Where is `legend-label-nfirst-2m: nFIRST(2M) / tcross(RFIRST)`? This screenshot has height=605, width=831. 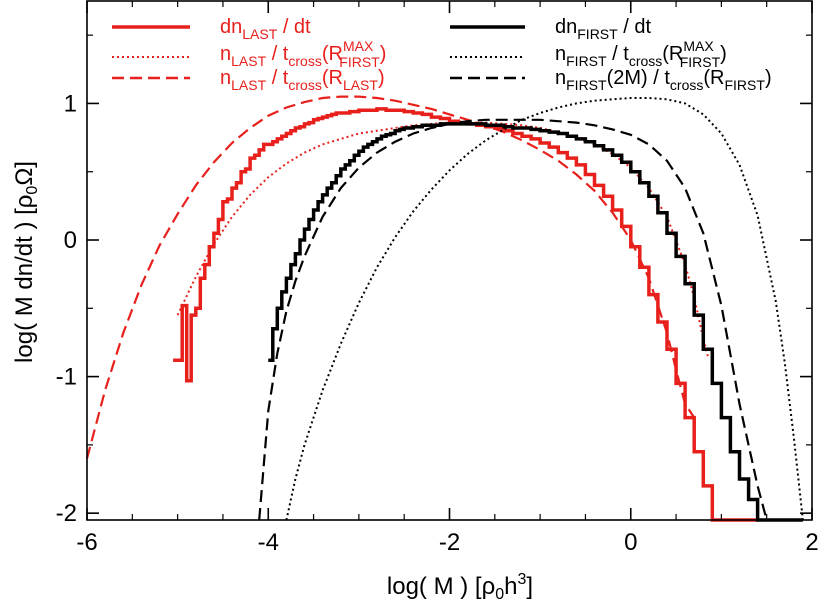
legend-label-nfirst-2m: nFIRST(2M) / tcross(RFIRST) is located at coordinates (663, 80).